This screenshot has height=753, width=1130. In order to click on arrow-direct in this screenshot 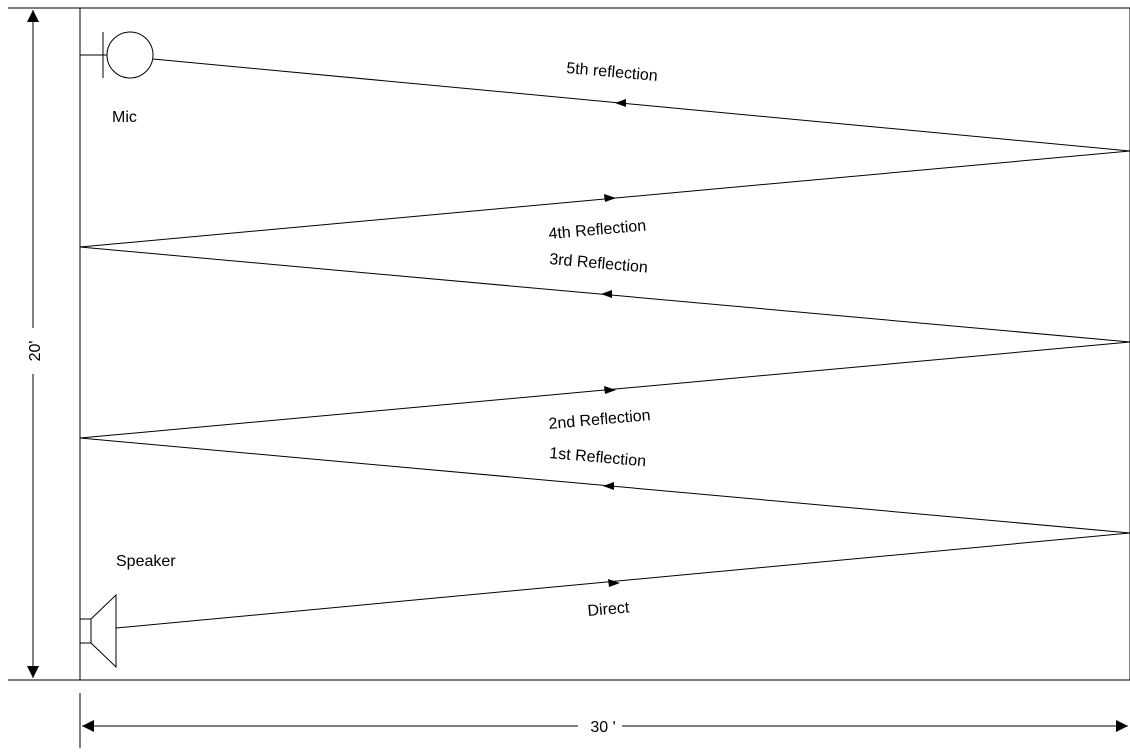, I will do `click(614, 583)`.